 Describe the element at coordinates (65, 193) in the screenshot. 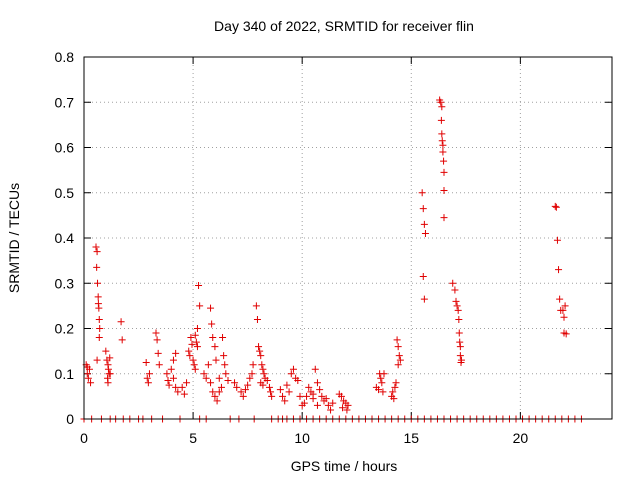

I see `y-tick-label: 0.5` at that location.